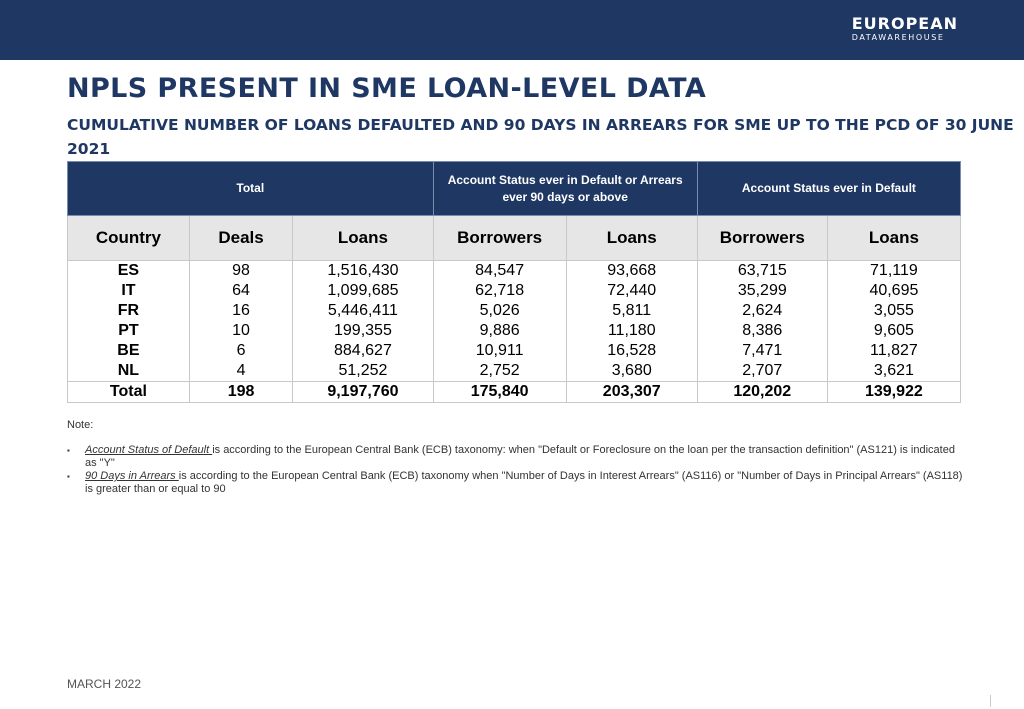  I want to click on cell-loans-arrears: 5,811, so click(631, 311).